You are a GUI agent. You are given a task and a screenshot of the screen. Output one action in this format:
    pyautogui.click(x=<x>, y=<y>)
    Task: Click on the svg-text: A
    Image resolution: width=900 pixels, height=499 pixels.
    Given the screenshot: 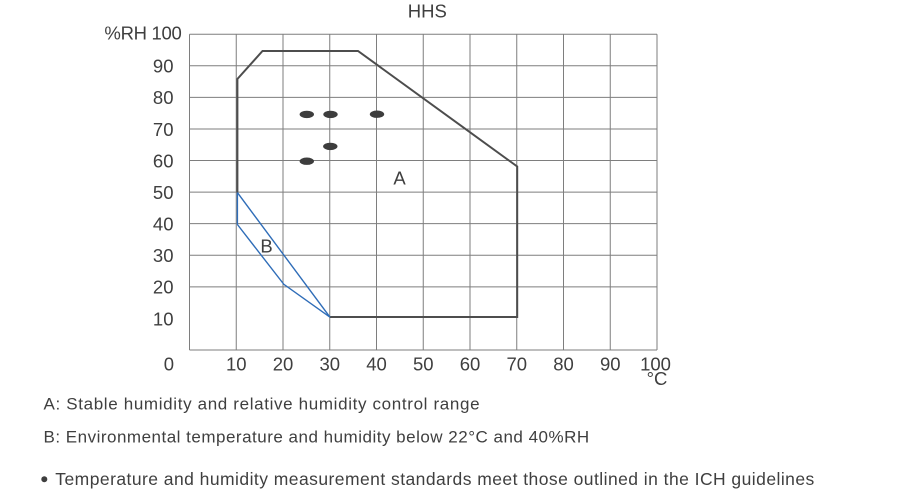 What is the action you would take?
    pyautogui.click(x=399, y=177)
    